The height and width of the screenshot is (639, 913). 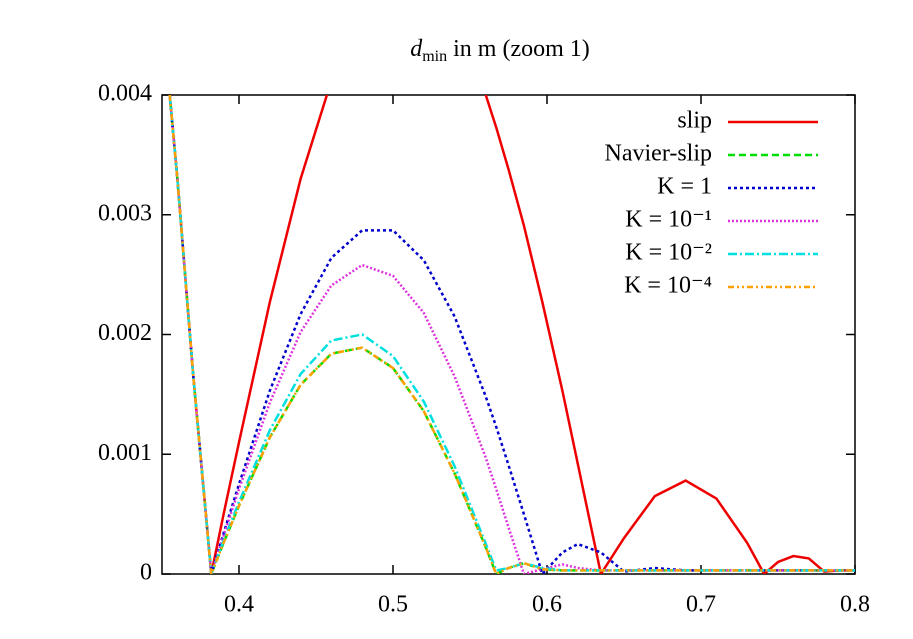 What do you see at coordinates (668, 286) in the screenshot?
I see `legend-label: K = 10⁻⁴` at bounding box center [668, 286].